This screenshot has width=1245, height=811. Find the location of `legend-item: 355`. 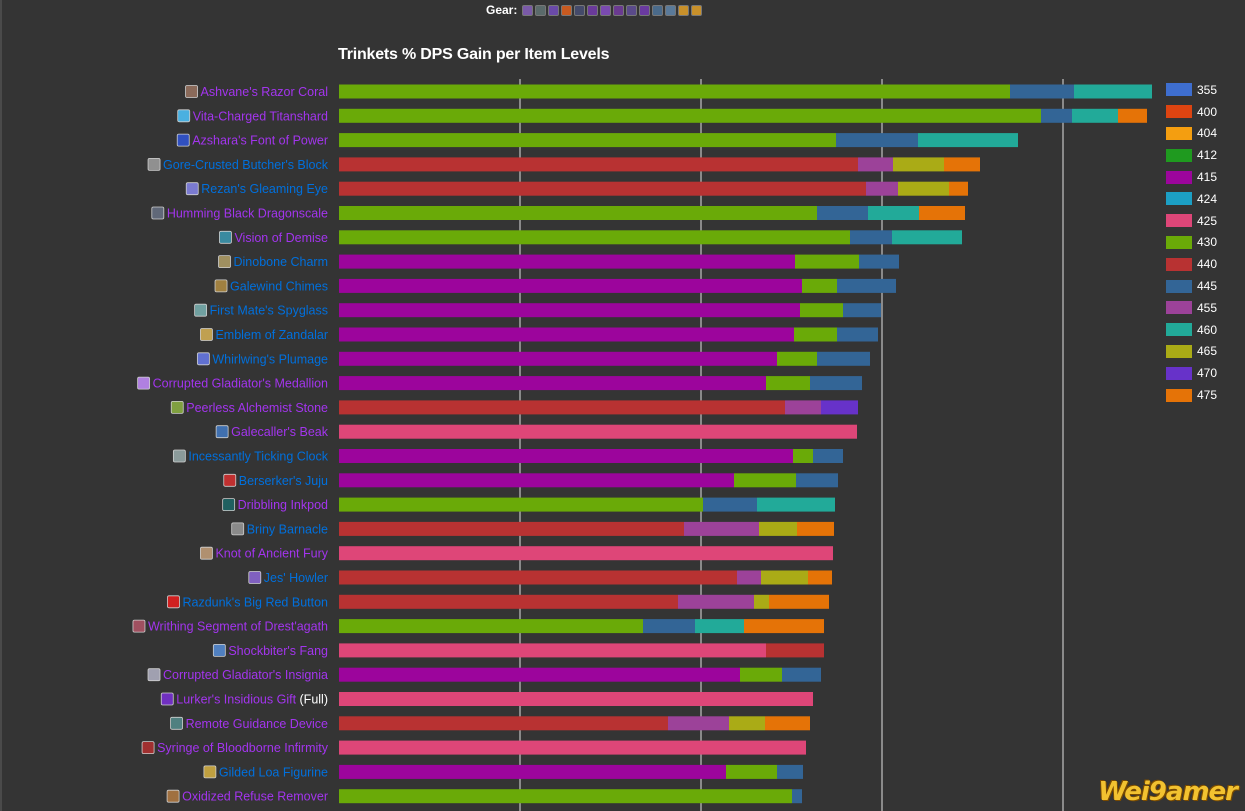

legend-item: 355 is located at coordinates (1191, 90).